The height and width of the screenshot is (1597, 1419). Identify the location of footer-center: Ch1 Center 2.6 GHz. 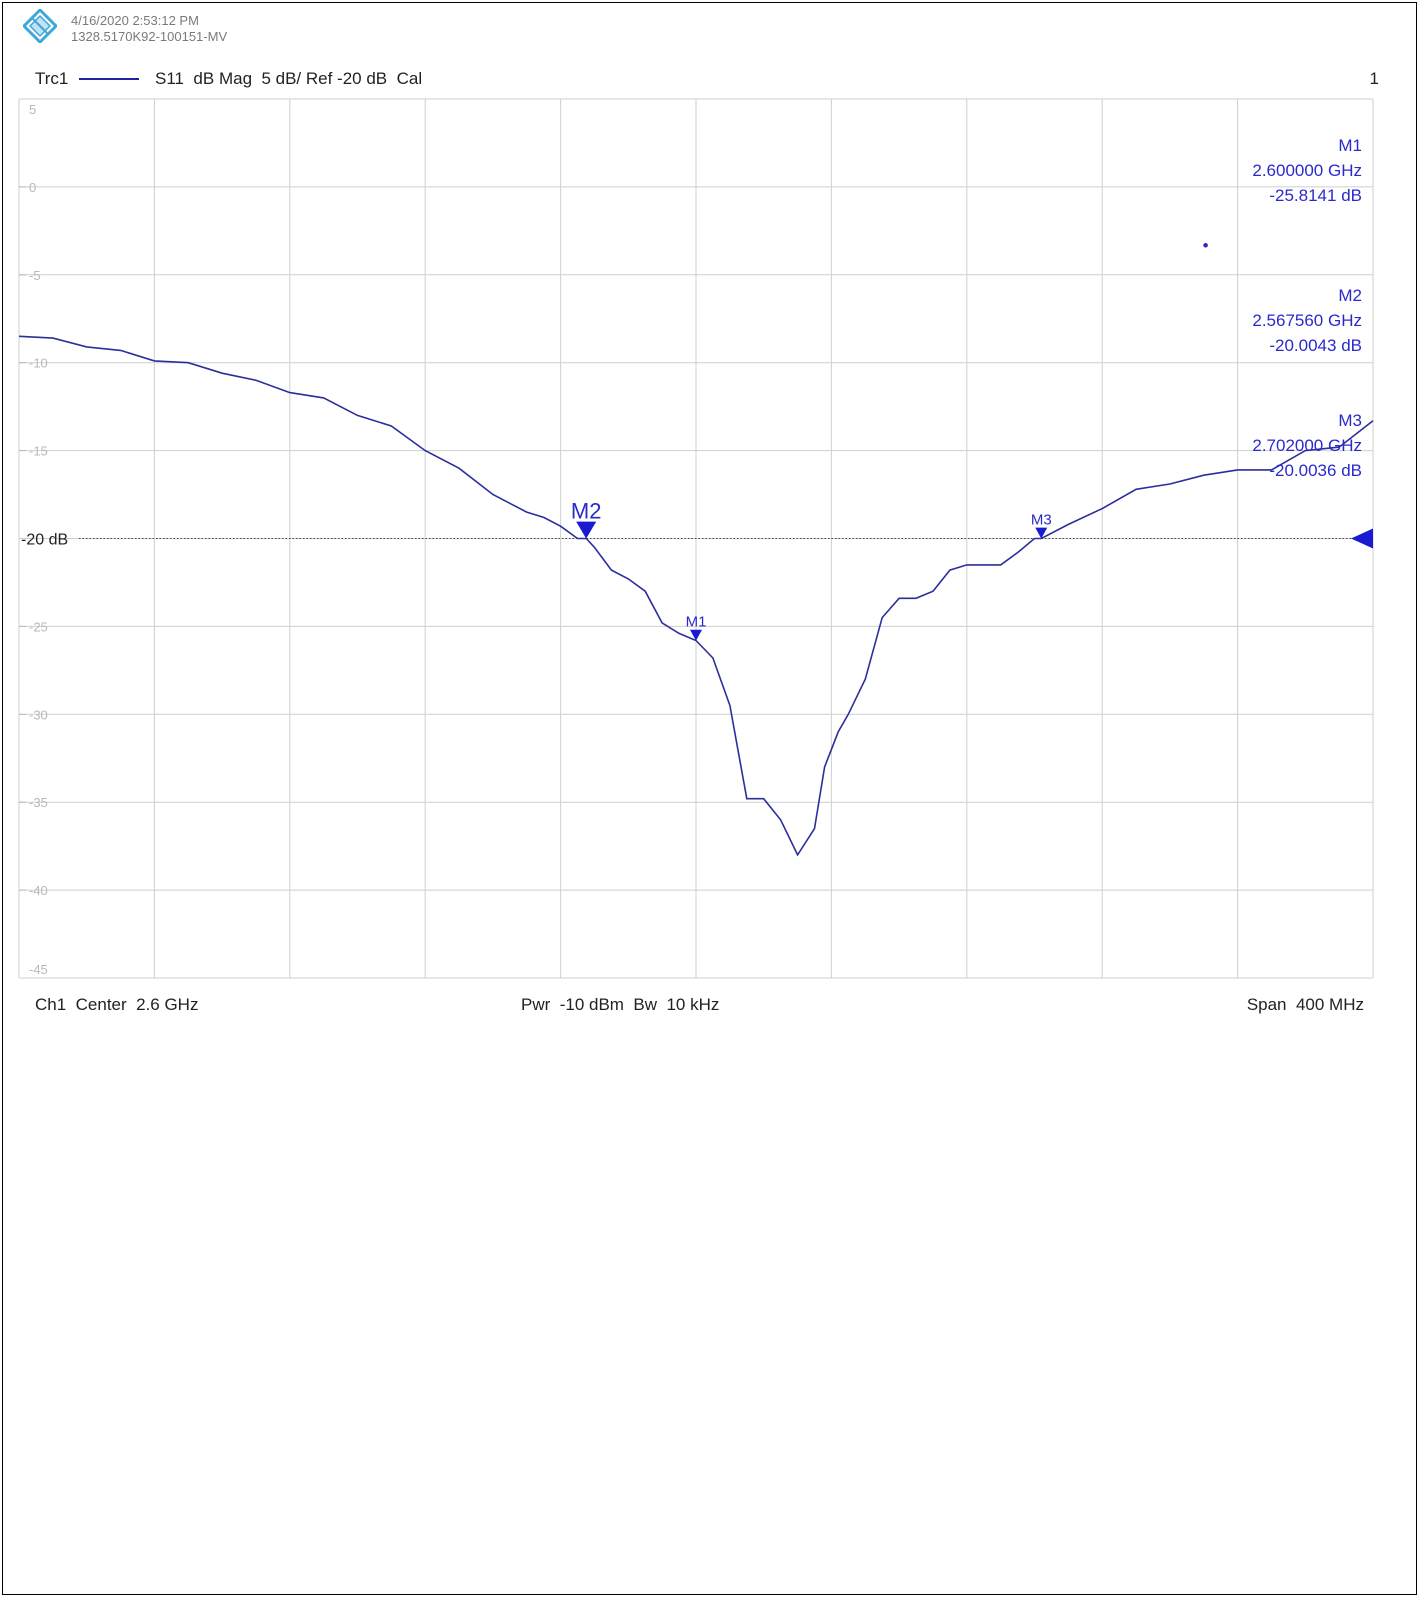
(117, 1004).